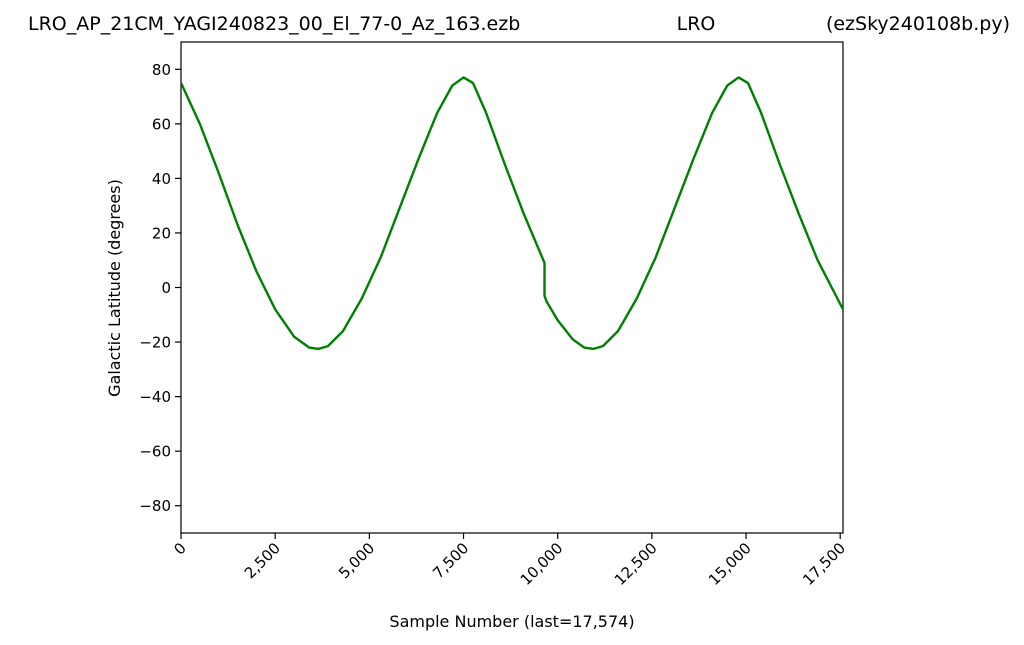  Describe the element at coordinates (179, 548) in the screenshot. I see `x-tick-label: 0` at that location.